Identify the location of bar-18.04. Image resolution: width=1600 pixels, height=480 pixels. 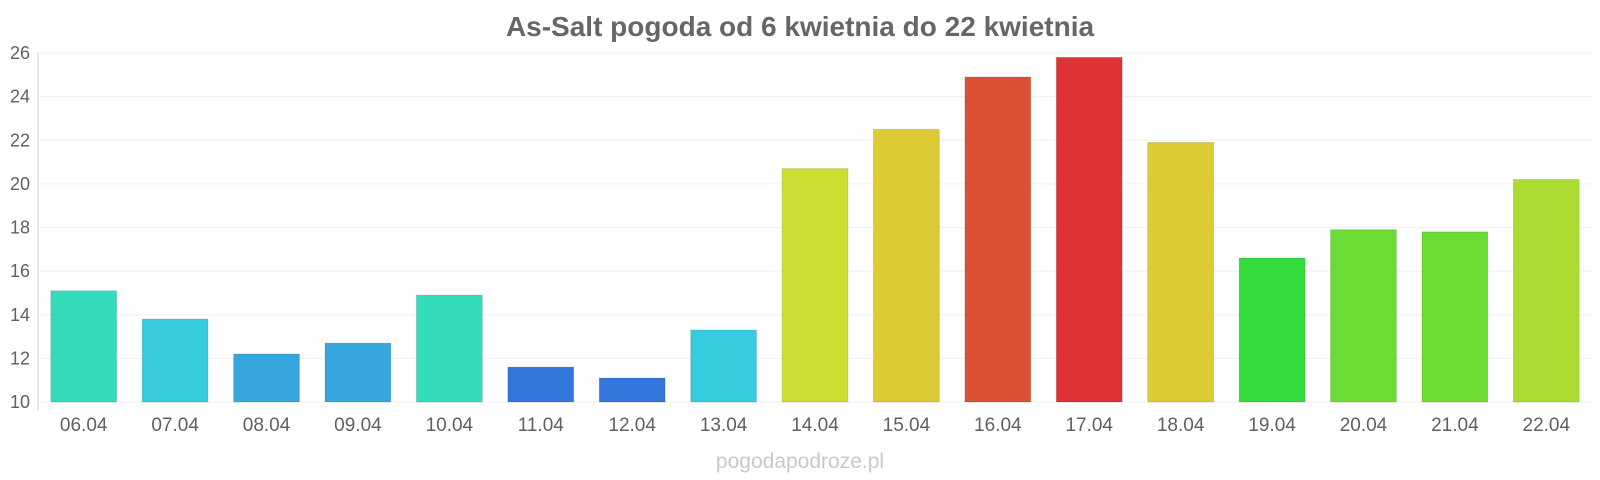
(1181, 272).